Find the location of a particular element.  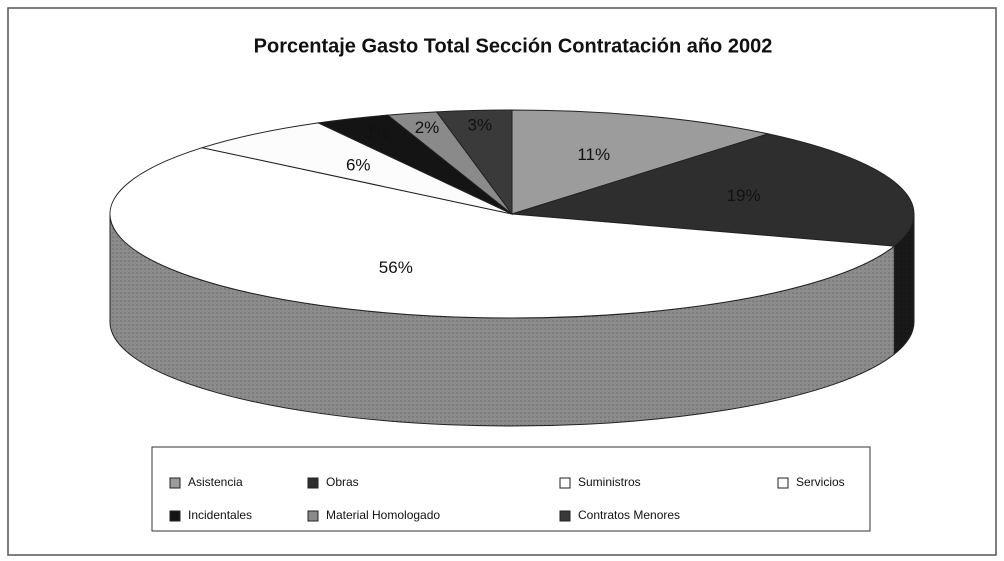

slice-side-texture is located at coordinates (904, 284).